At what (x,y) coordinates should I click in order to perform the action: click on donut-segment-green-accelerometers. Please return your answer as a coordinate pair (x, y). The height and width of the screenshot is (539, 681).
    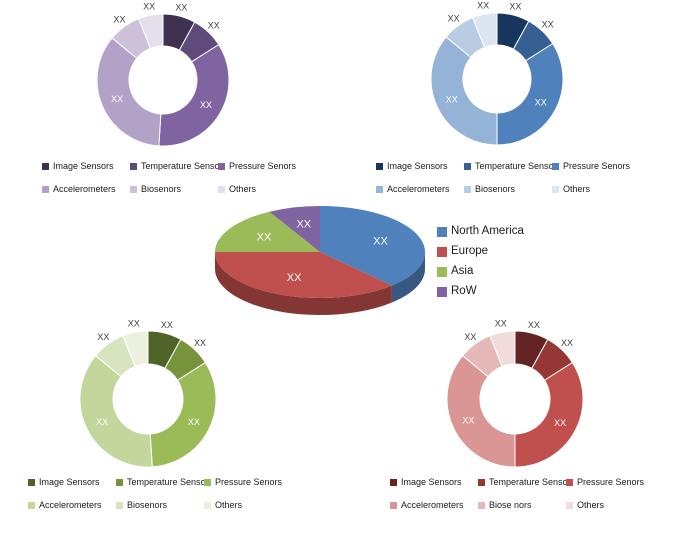
    Looking at the image, I should click on (116, 411).